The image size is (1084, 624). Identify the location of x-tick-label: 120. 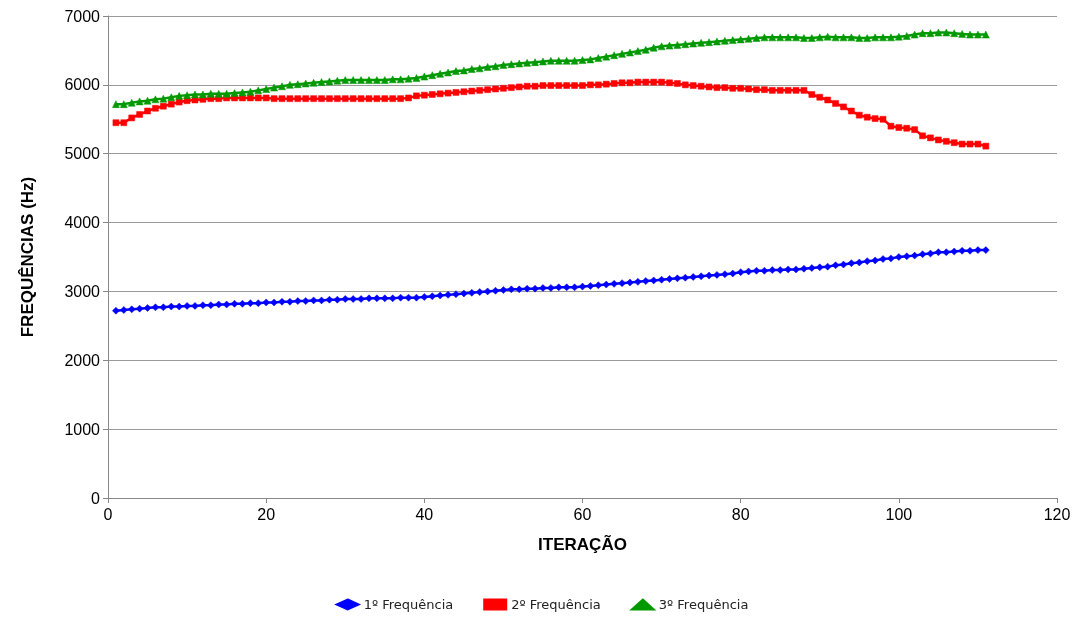
(1057, 514).